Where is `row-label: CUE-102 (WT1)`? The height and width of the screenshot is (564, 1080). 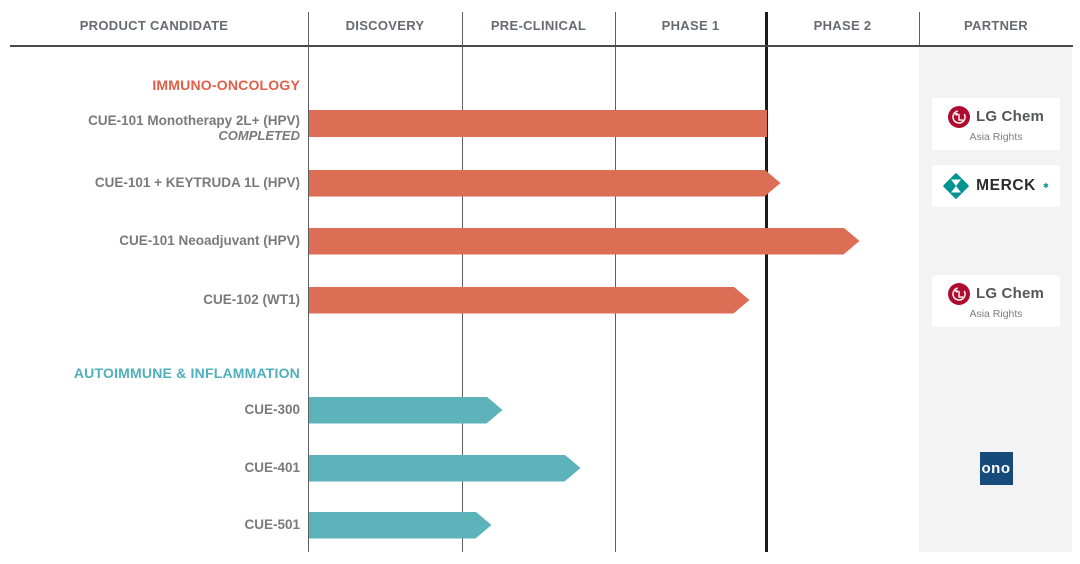 row-label: CUE-102 (WT1) is located at coordinates (150, 300).